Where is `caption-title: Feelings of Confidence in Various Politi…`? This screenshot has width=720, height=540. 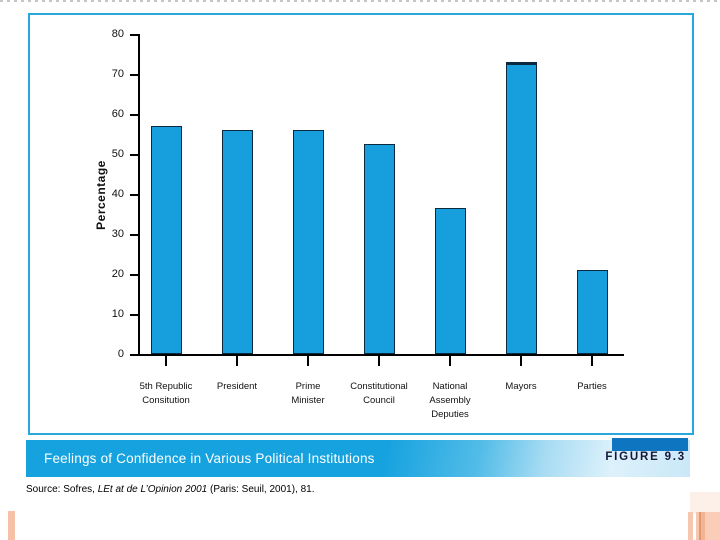
caption-title: Feelings of Confidence in Various Politi… is located at coordinates (209, 458).